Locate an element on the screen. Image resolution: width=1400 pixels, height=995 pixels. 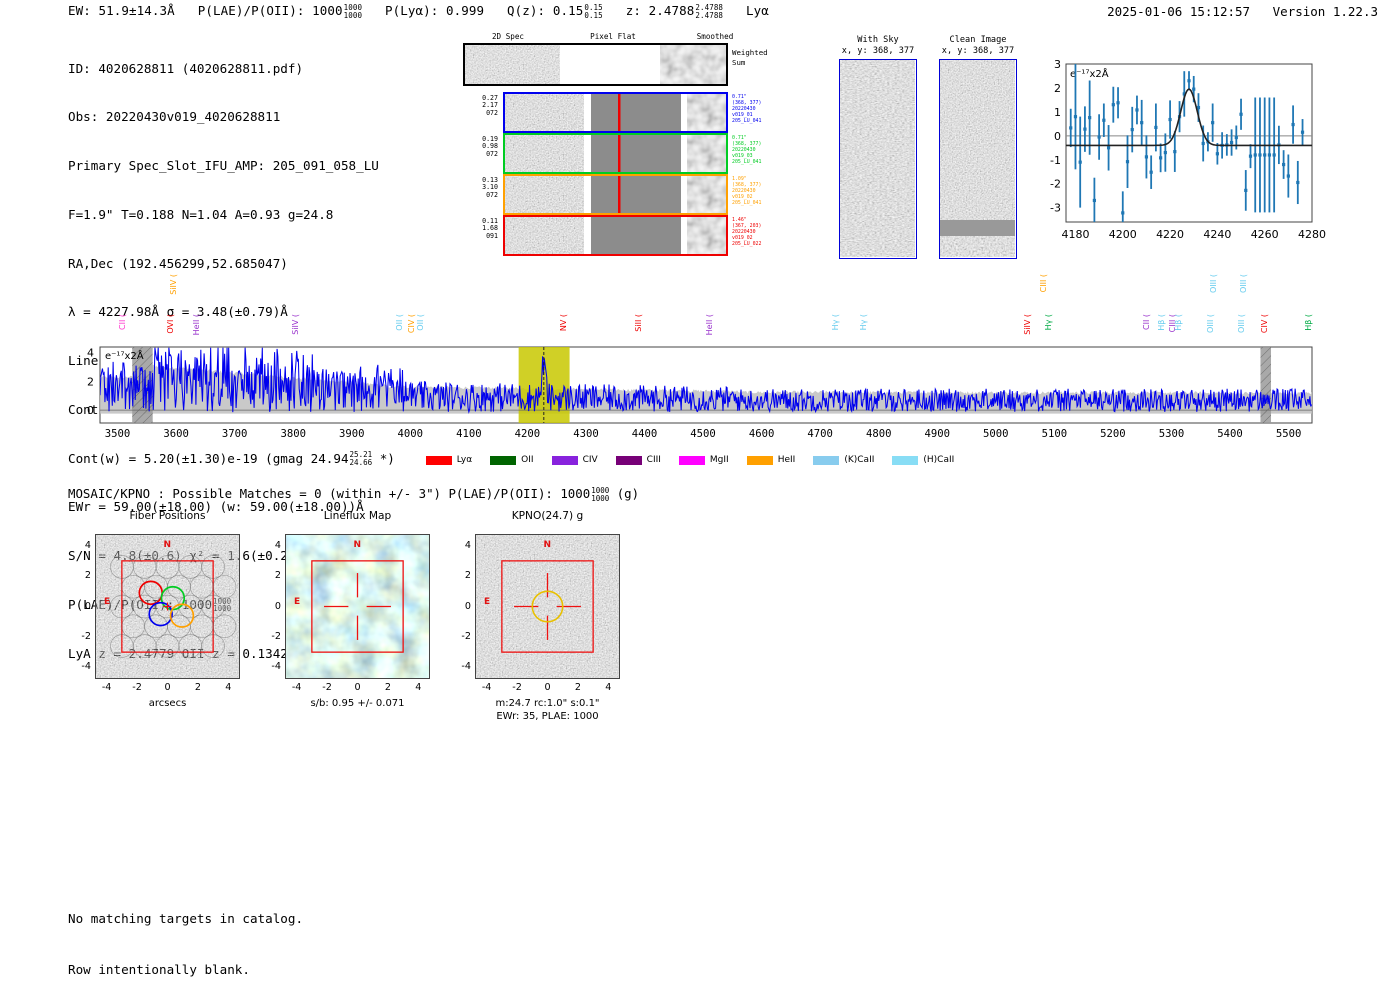
withsky-title: With Sky is located at coordinates (878, 40).